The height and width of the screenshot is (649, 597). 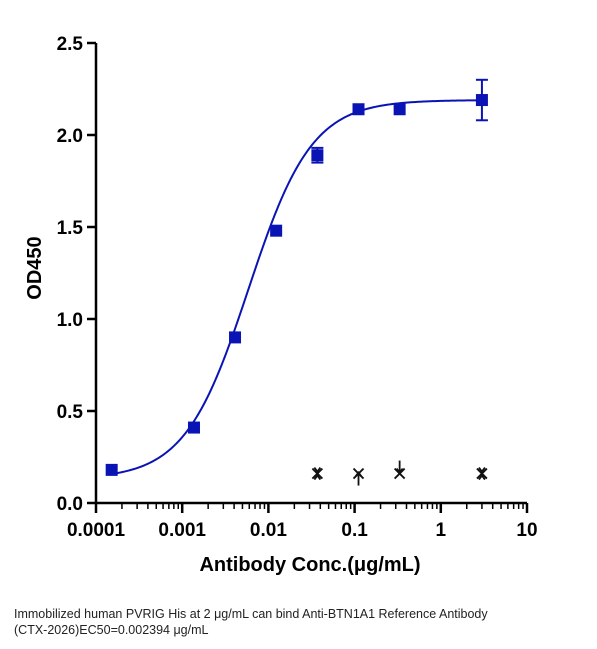 I want to click on y-tick-label: 1.5, so click(x=70, y=228).